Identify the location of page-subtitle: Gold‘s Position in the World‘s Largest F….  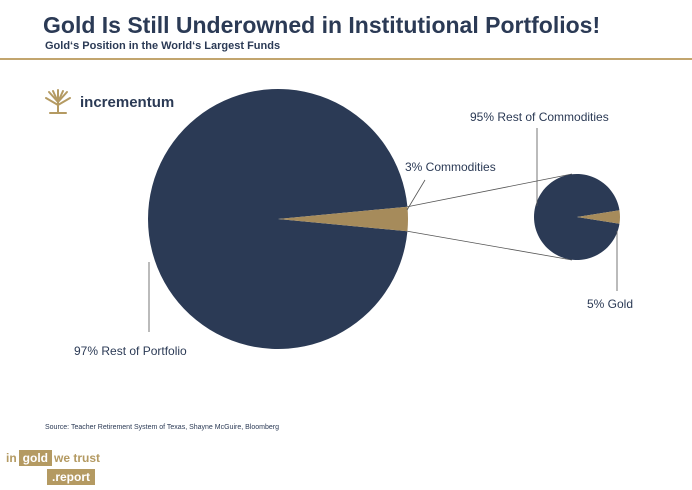
(163, 46).